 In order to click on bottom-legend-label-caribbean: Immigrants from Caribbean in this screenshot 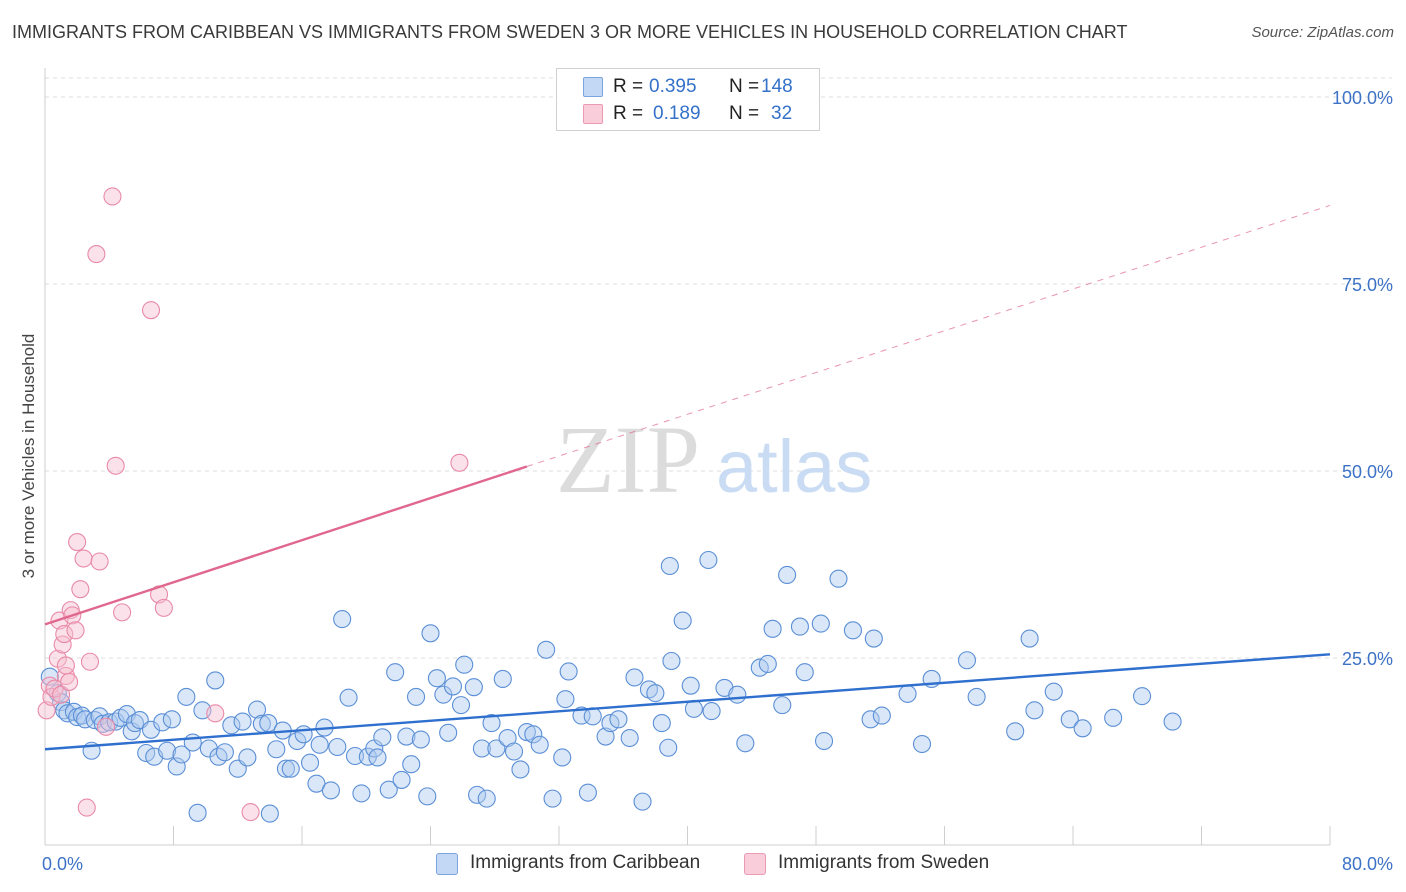, I will do `click(585, 862)`.